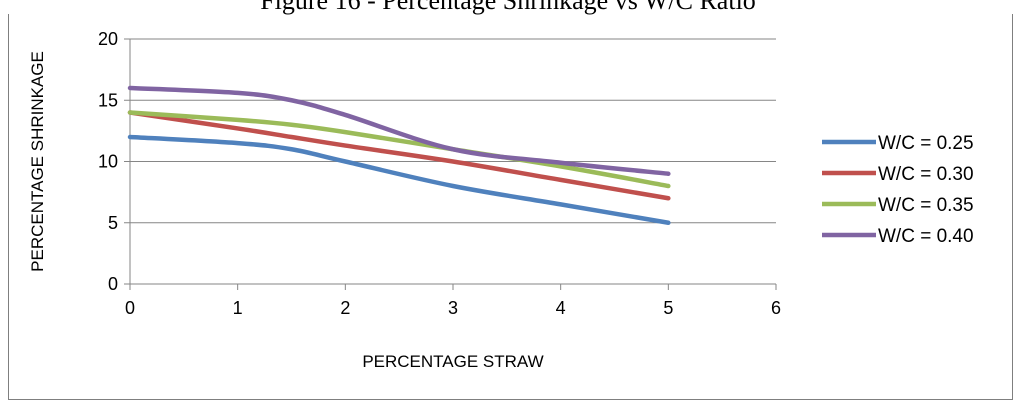  Describe the element at coordinates (926, 174) in the screenshot. I see `legend-label-2: W/C = 0.30` at that location.